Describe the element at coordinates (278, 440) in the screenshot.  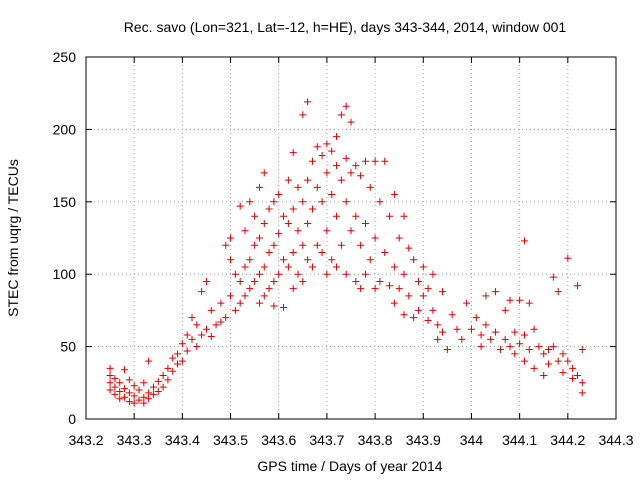
I see `x-tick-label: 343.6` at that location.